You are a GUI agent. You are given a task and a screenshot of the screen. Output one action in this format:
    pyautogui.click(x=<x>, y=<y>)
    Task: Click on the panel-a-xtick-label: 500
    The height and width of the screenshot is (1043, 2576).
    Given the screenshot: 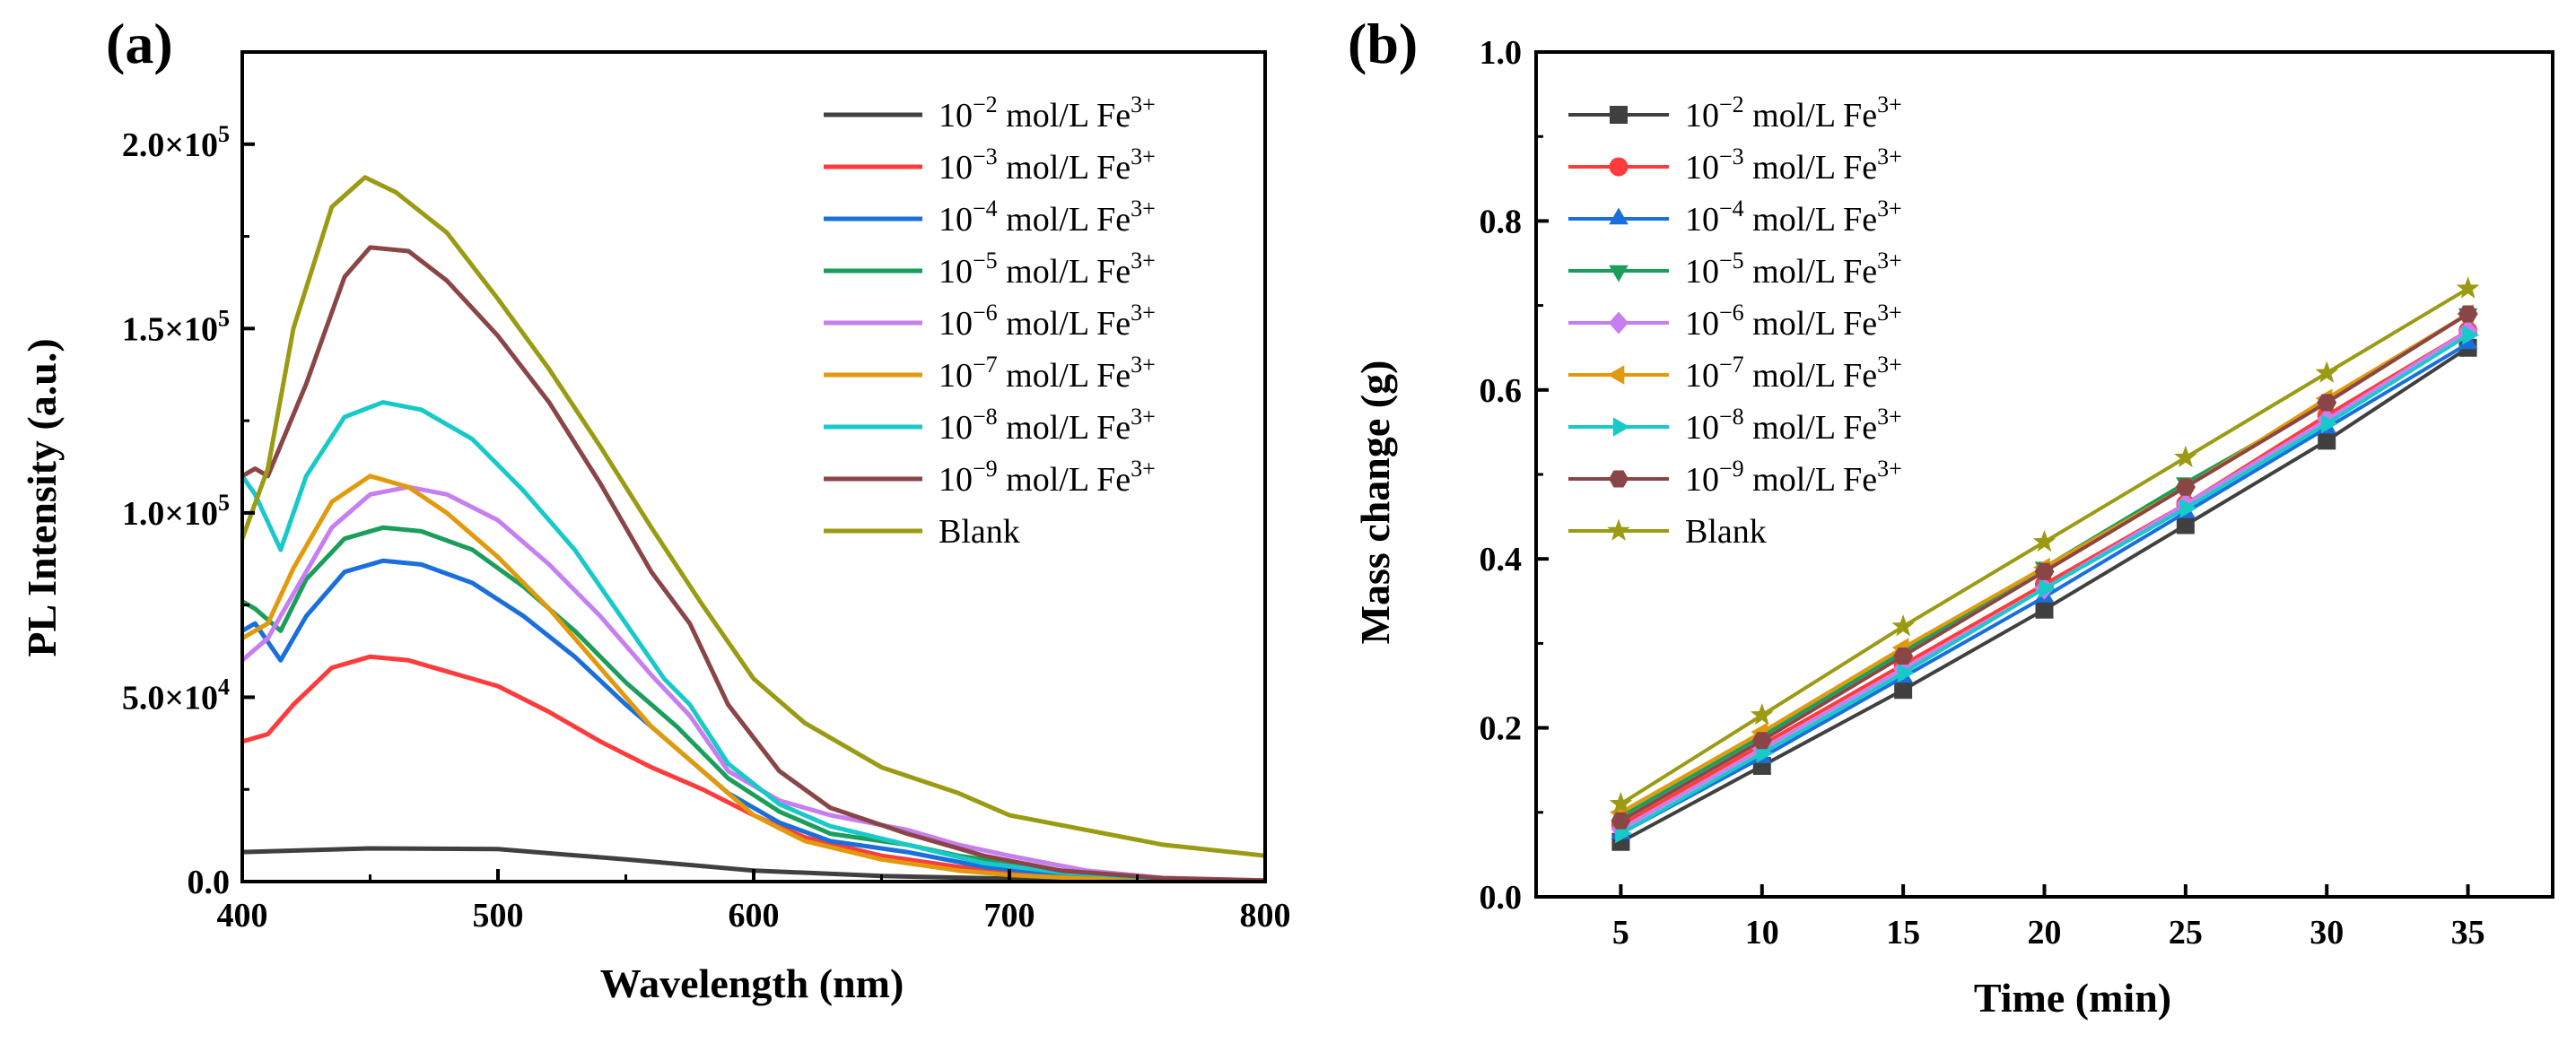 What is the action you would take?
    pyautogui.click(x=499, y=915)
    